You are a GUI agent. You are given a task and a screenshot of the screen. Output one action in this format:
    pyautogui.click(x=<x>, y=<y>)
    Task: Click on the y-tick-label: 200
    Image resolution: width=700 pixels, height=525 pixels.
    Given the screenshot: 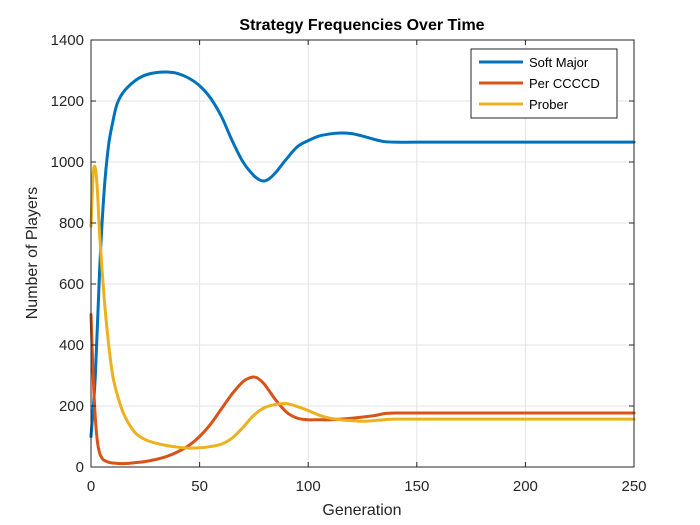 What is the action you would take?
    pyautogui.click(x=71, y=406)
    